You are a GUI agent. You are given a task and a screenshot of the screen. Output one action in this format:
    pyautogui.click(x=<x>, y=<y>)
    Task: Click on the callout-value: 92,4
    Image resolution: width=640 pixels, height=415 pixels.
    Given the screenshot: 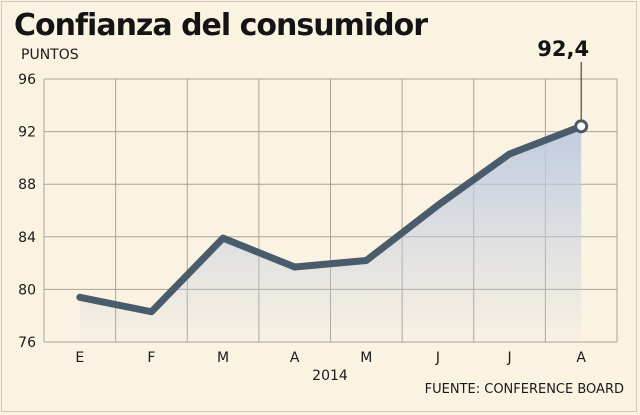 What is the action you would take?
    pyautogui.click(x=563, y=49)
    